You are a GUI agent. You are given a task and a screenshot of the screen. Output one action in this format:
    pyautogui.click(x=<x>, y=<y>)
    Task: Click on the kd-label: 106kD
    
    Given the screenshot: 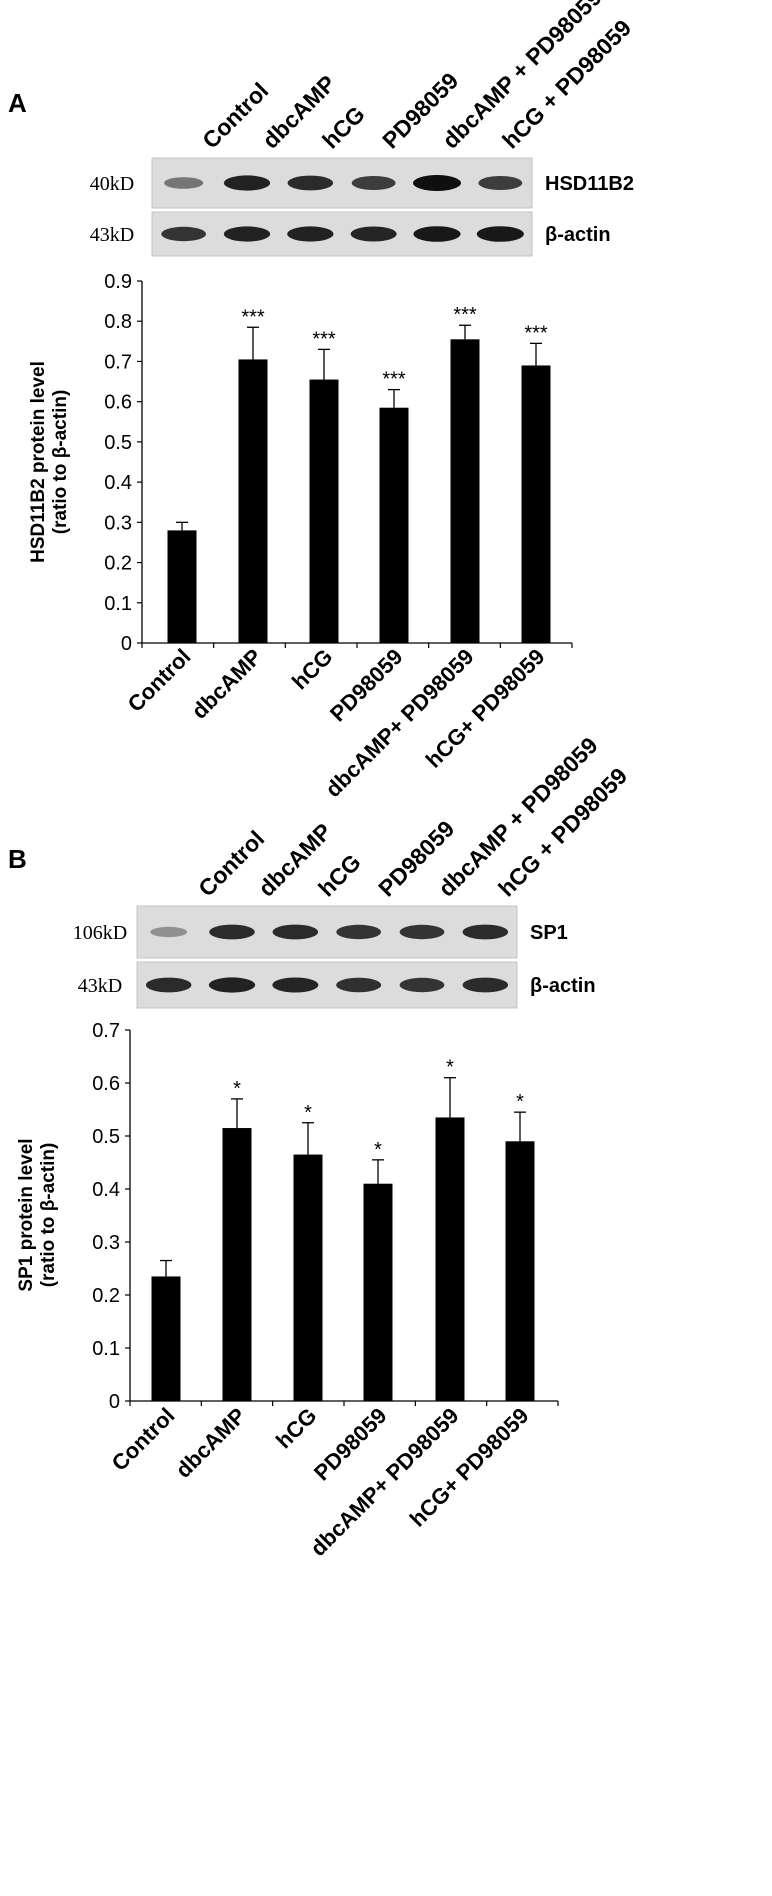 What is the action you would take?
    pyautogui.click(x=100, y=933)
    